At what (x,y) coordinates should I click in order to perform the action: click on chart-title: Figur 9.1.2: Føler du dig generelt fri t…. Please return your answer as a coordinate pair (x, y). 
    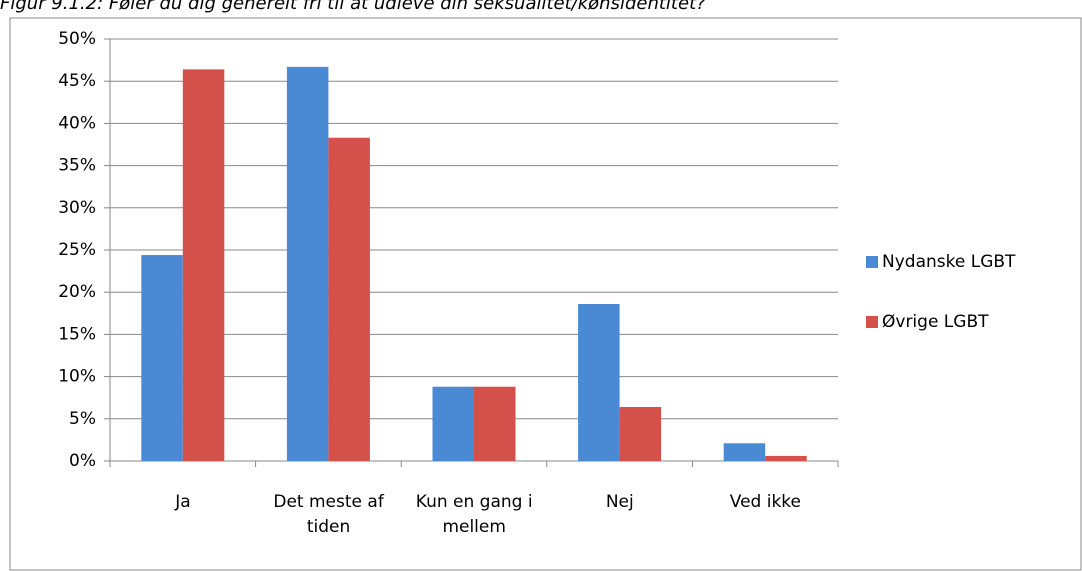
    Looking at the image, I should click on (353, 7).